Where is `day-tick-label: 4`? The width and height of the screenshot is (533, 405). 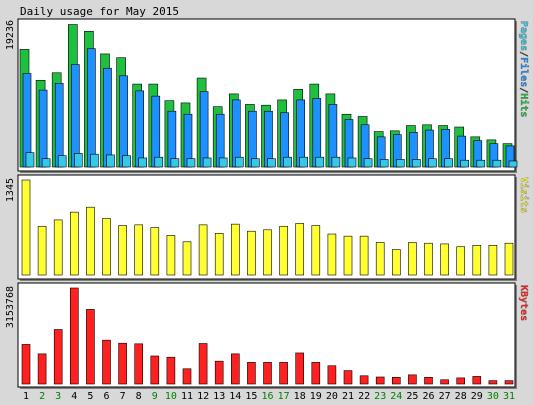
day-tick-label: 4 is located at coordinates (74, 396).